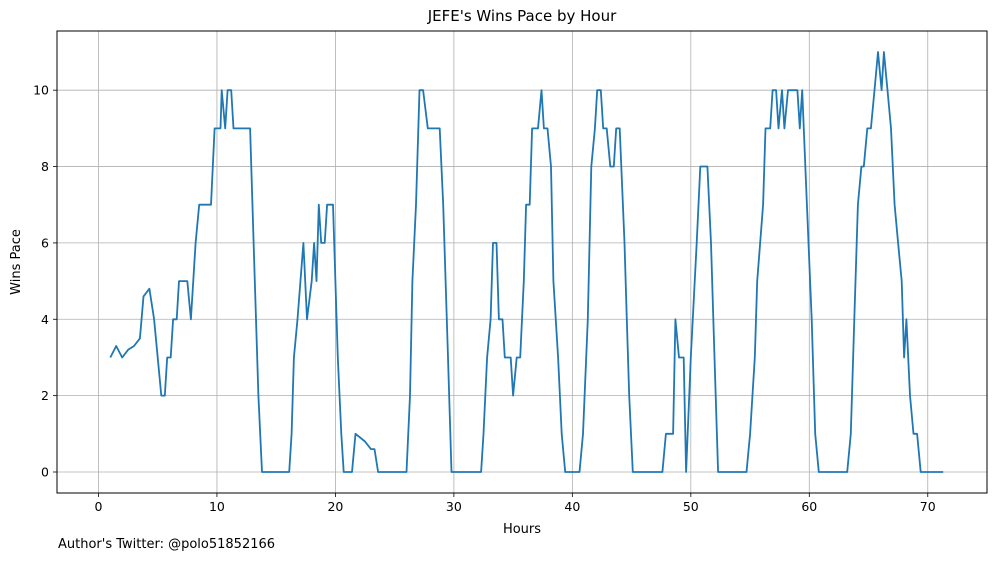  Describe the element at coordinates (41, 90) in the screenshot. I see `y-tick-label: 10` at that location.